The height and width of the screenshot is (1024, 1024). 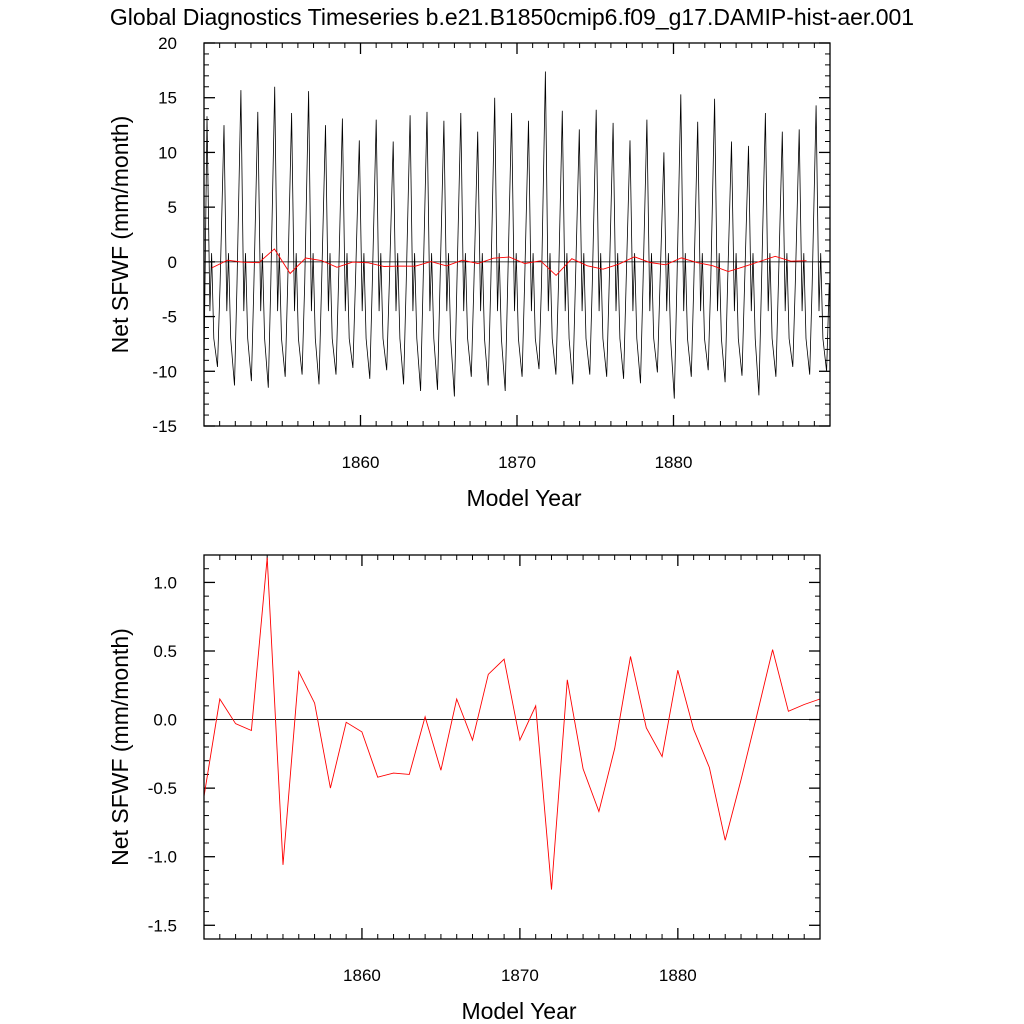 What do you see at coordinates (165, 651) in the screenshot?
I see `y-tick-label: 0.5` at bounding box center [165, 651].